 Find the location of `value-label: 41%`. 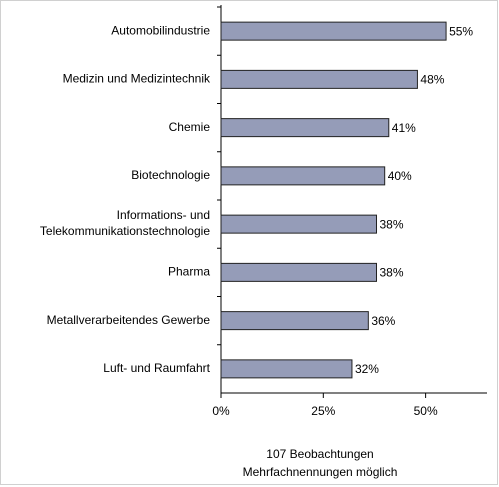

value-label: 41% is located at coordinates (404, 128).